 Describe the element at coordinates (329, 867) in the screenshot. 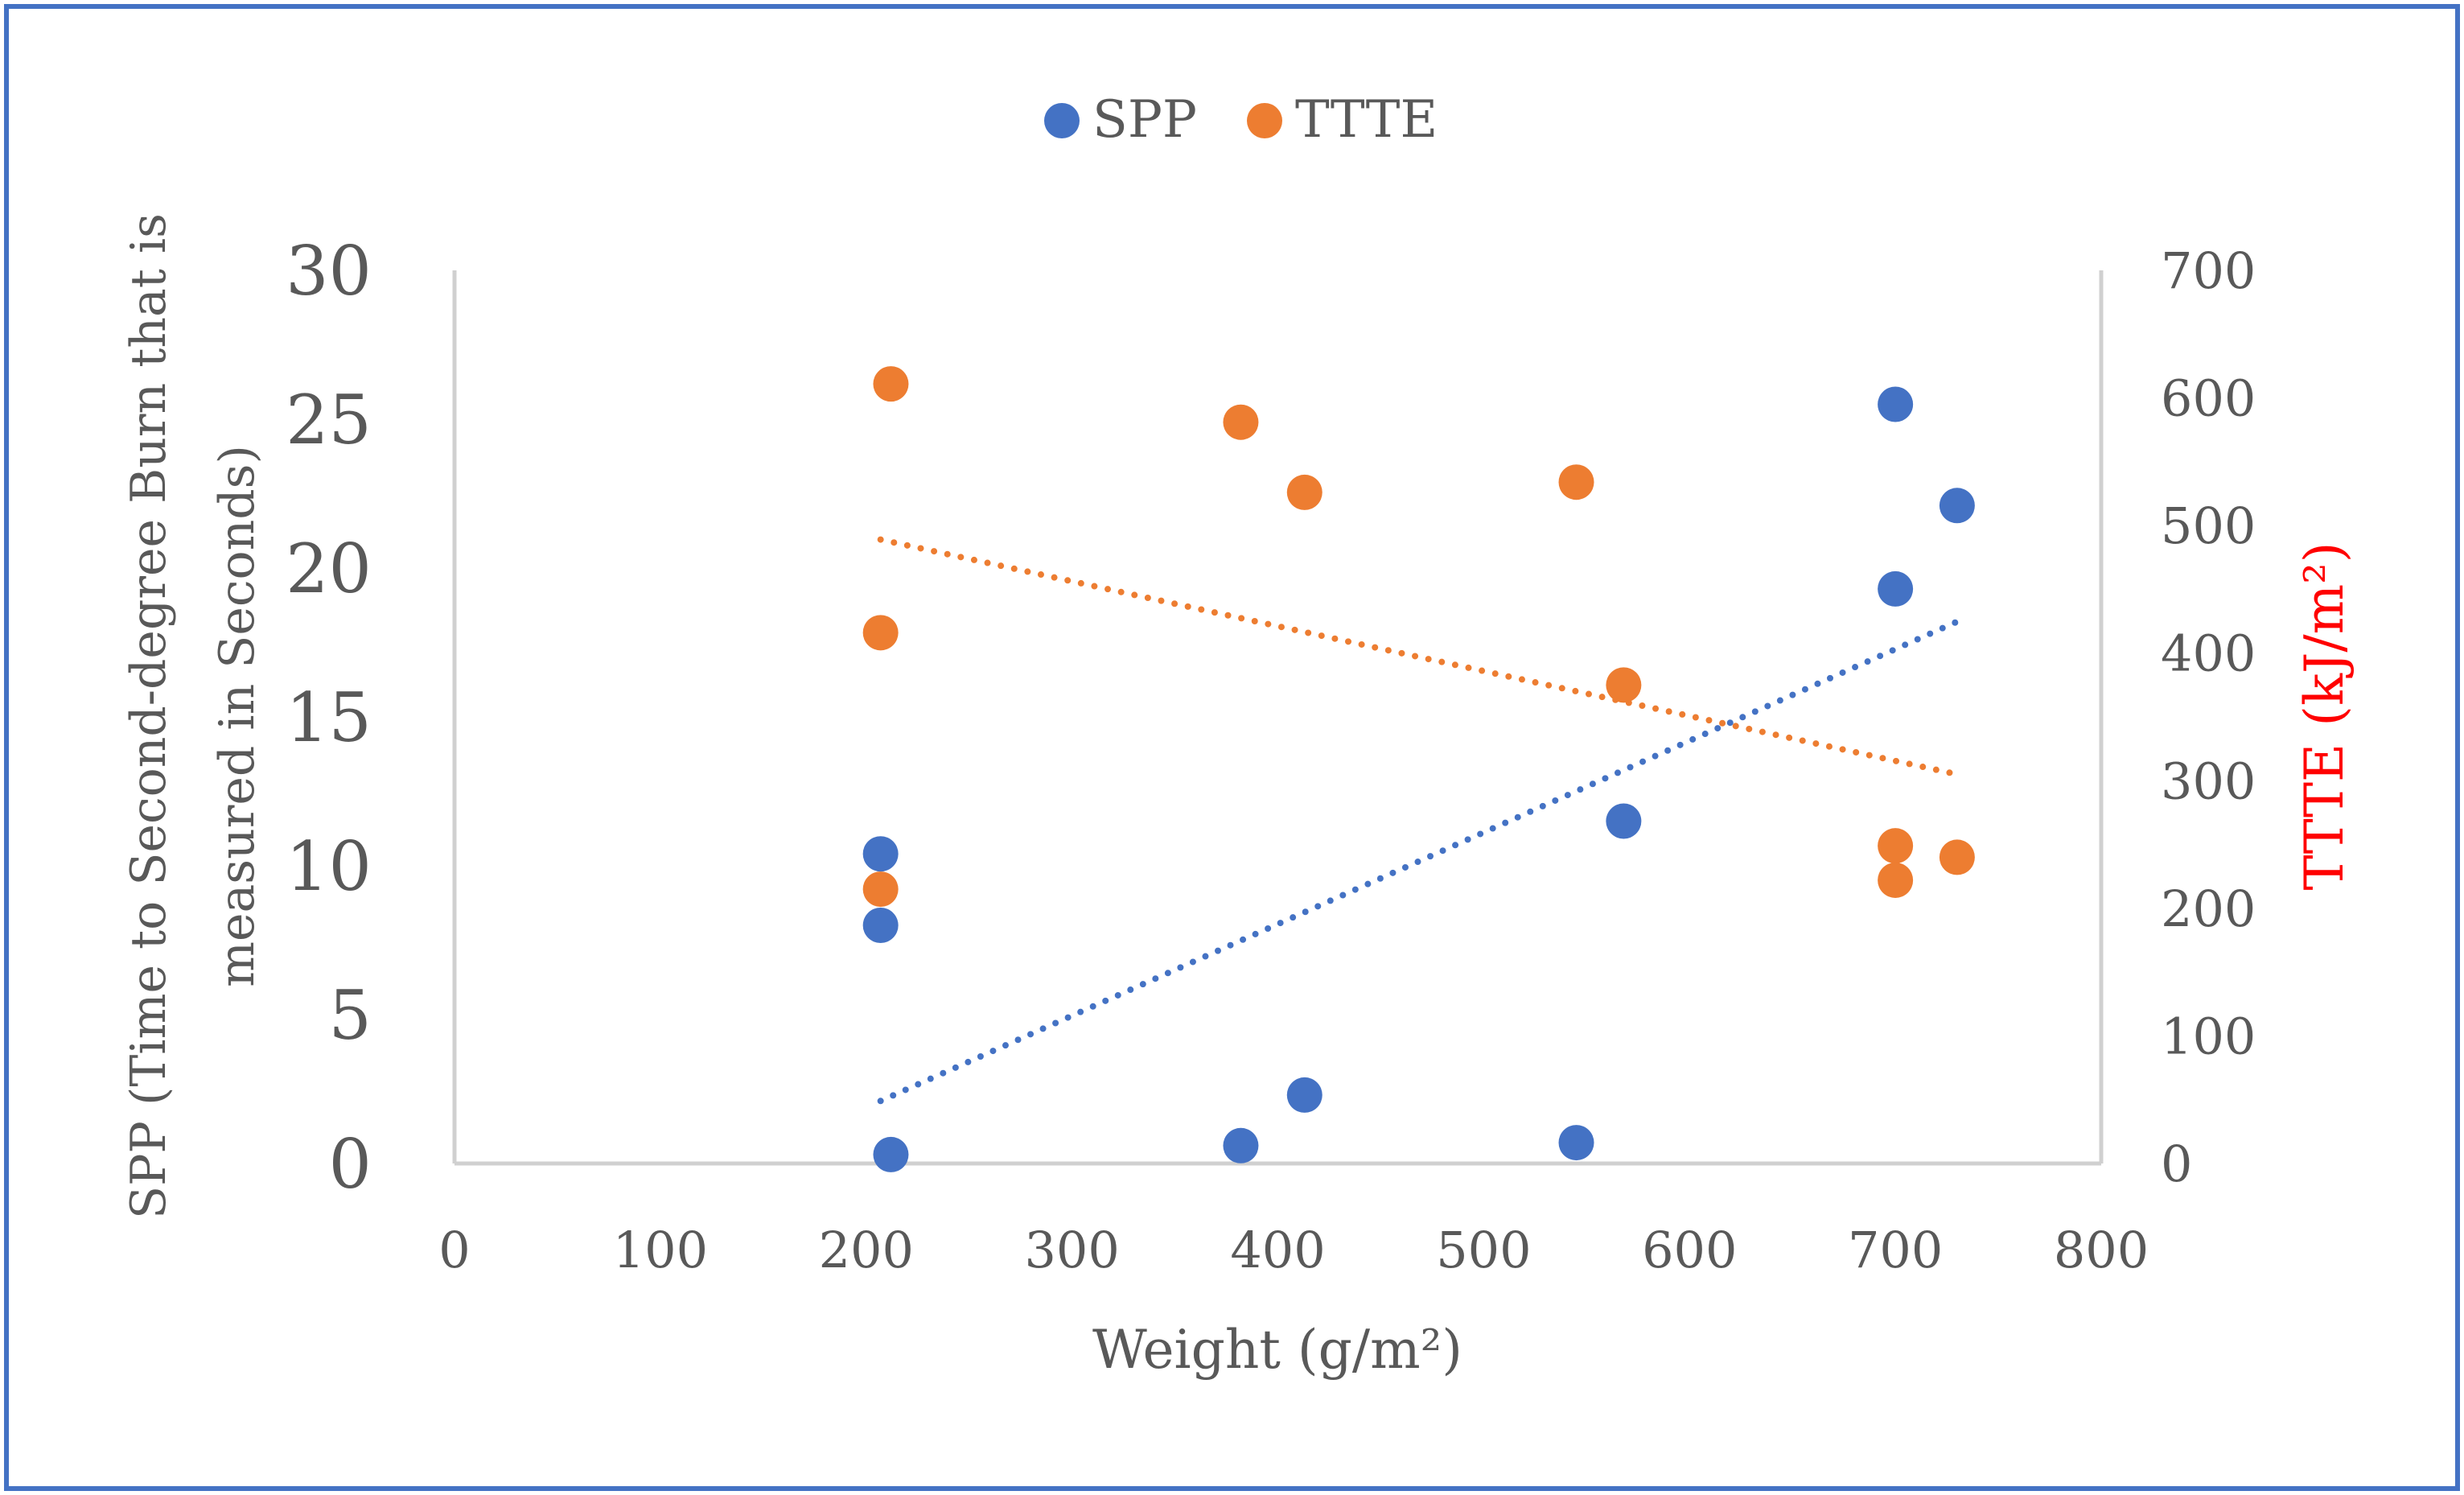

I see `y-tick-label: 10` at that location.